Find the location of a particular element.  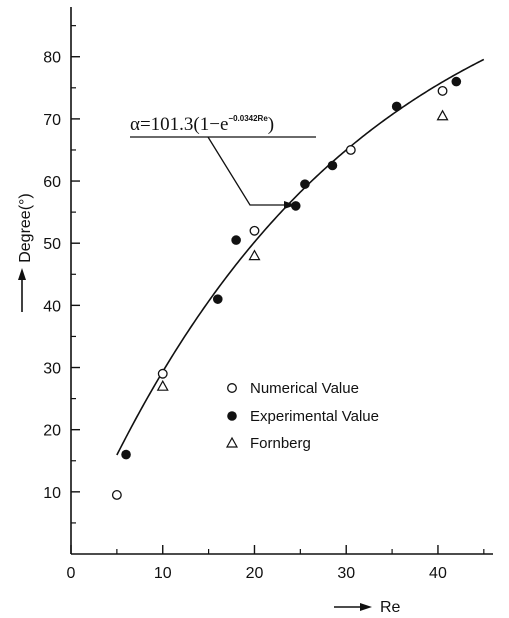

y-axis-label: Degree(°) is located at coordinates (25, 228).